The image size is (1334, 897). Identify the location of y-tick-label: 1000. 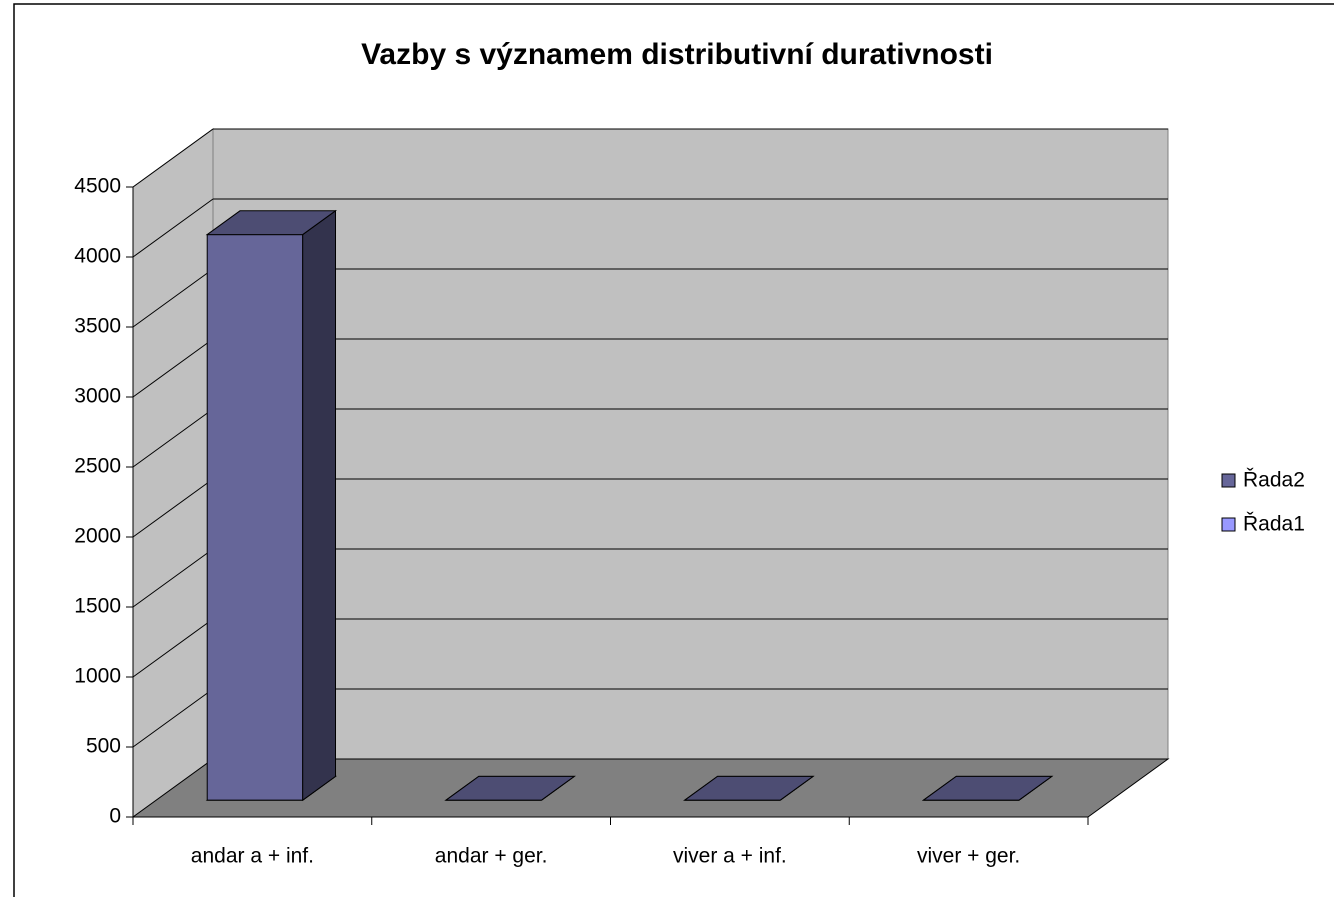
(97, 676).